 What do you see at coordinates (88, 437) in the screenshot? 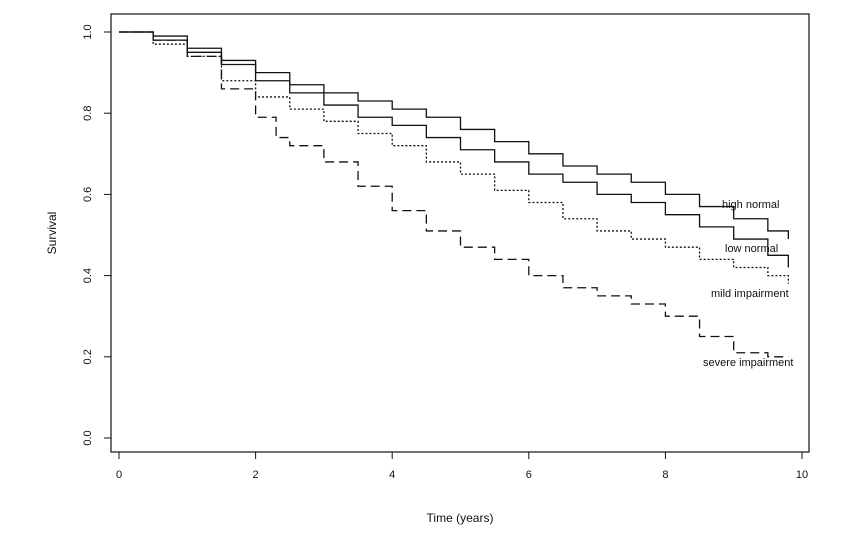
I see `y-tick-label: 0.0` at bounding box center [88, 437].